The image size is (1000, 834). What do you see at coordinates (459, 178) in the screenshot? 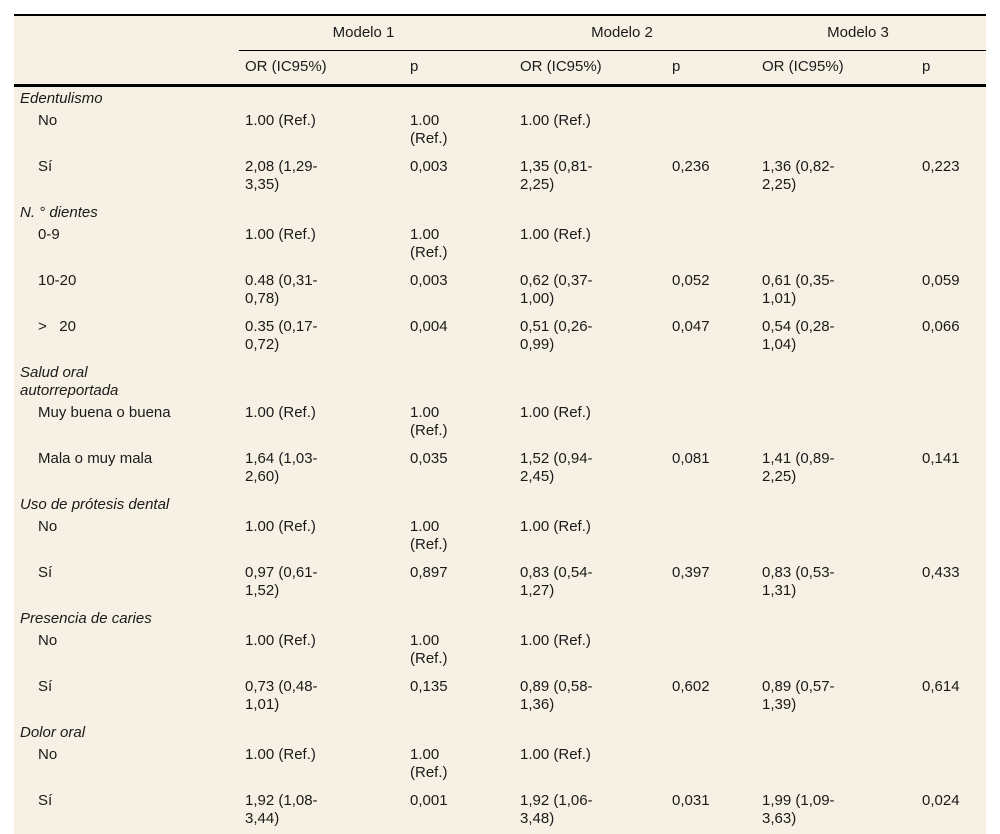
I see `p-cell-m1: 0,003` at bounding box center [459, 178].